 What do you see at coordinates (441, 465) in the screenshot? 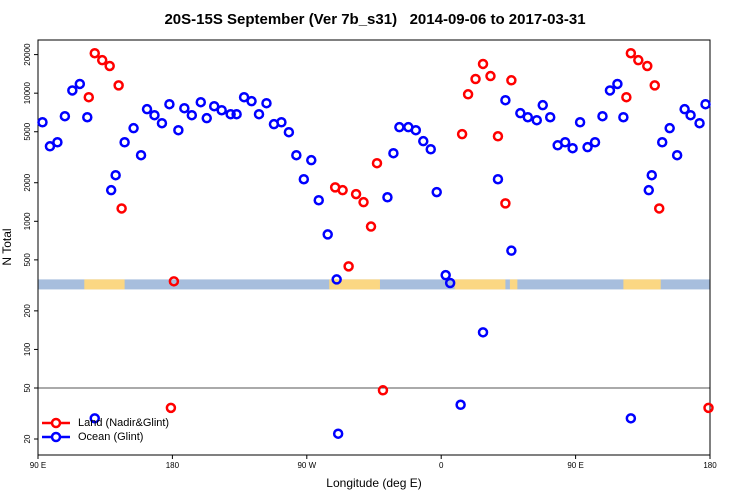
I see `x-tick-label: 0` at bounding box center [441, 465].